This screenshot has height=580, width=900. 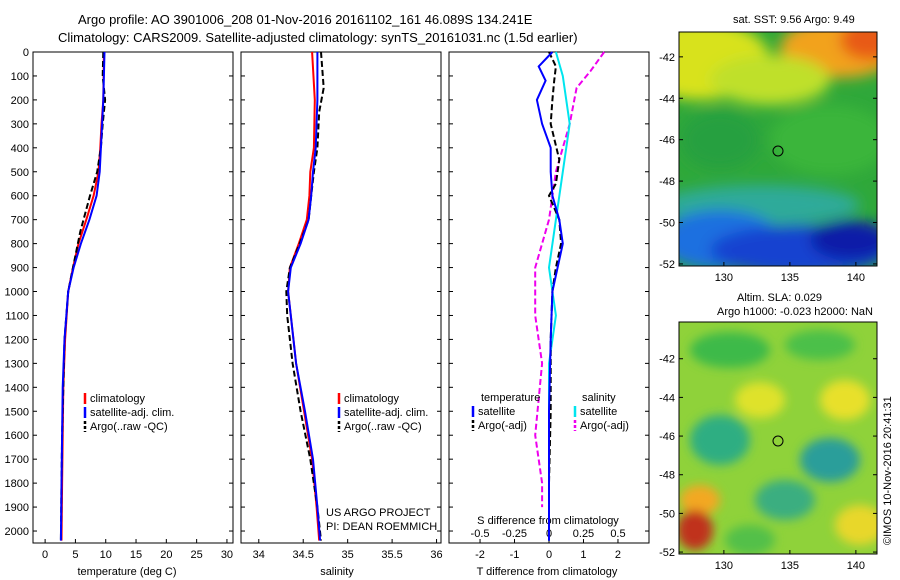 What do you see at coordinates (129, 427) in the screenshot?
I see `temp-legend-label: Argo(..raw -QC)` at bounding box center [129, 427].